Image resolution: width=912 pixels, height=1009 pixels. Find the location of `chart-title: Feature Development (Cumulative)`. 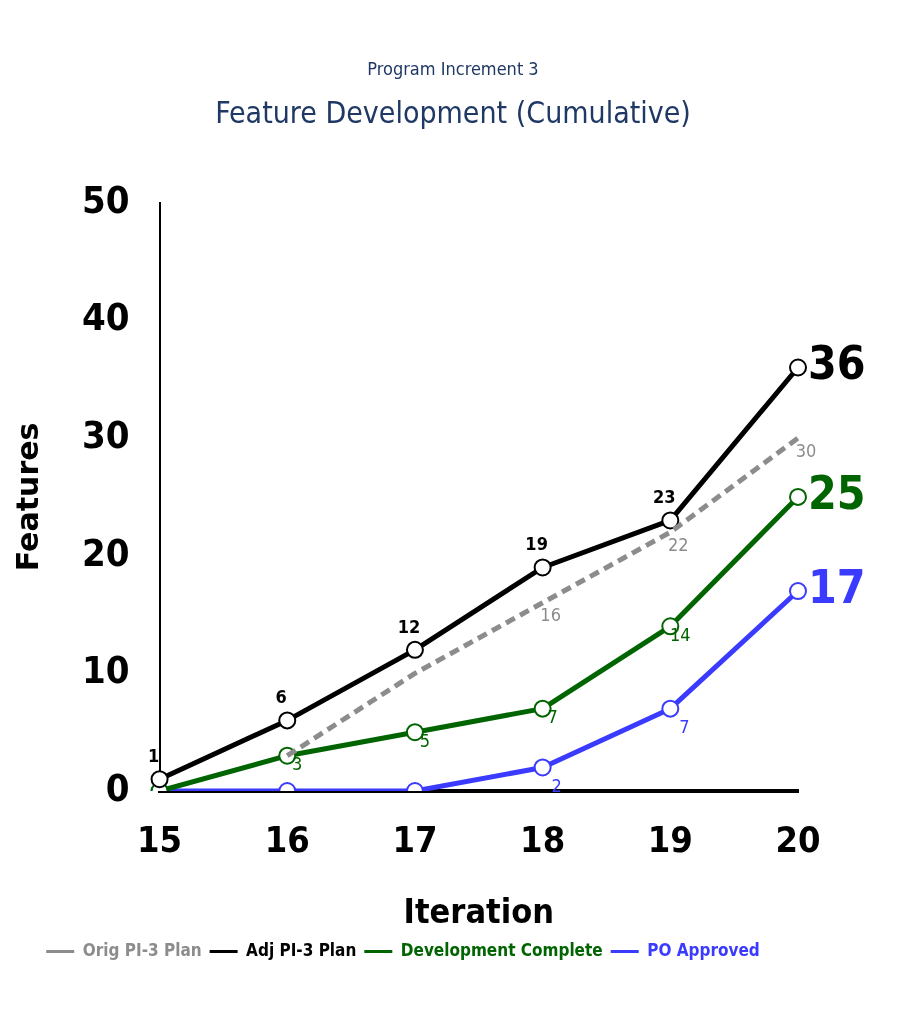

chart-title: Feature Development (Cumulative) is located at coordinates (453, 113).